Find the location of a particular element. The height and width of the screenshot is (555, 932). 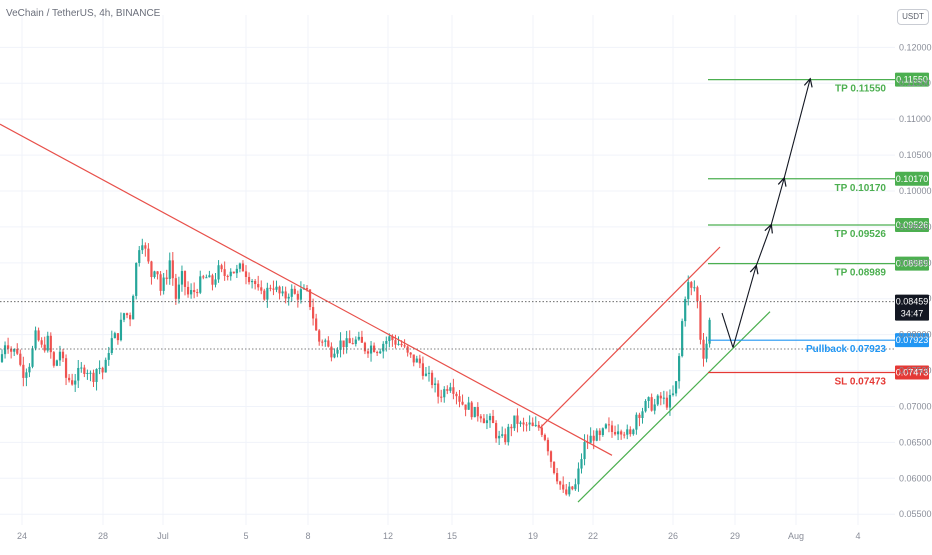

level-price-tag: 0.10170 is located at coordinates (912, 178).